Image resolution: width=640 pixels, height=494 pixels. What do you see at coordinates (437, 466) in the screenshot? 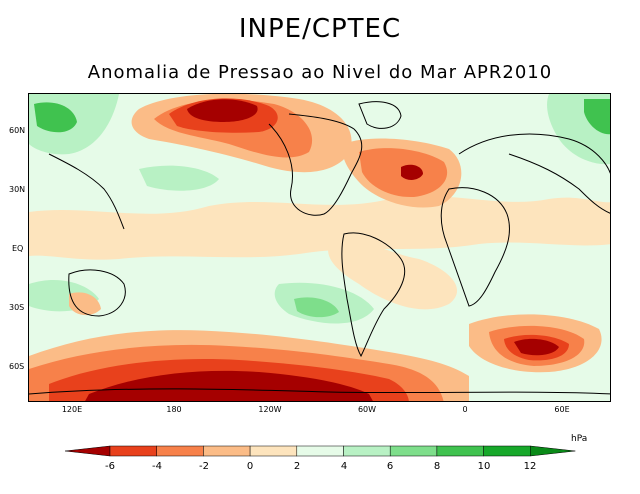
I see `colorbar-tick: 8` at bounding box center [437, 466].